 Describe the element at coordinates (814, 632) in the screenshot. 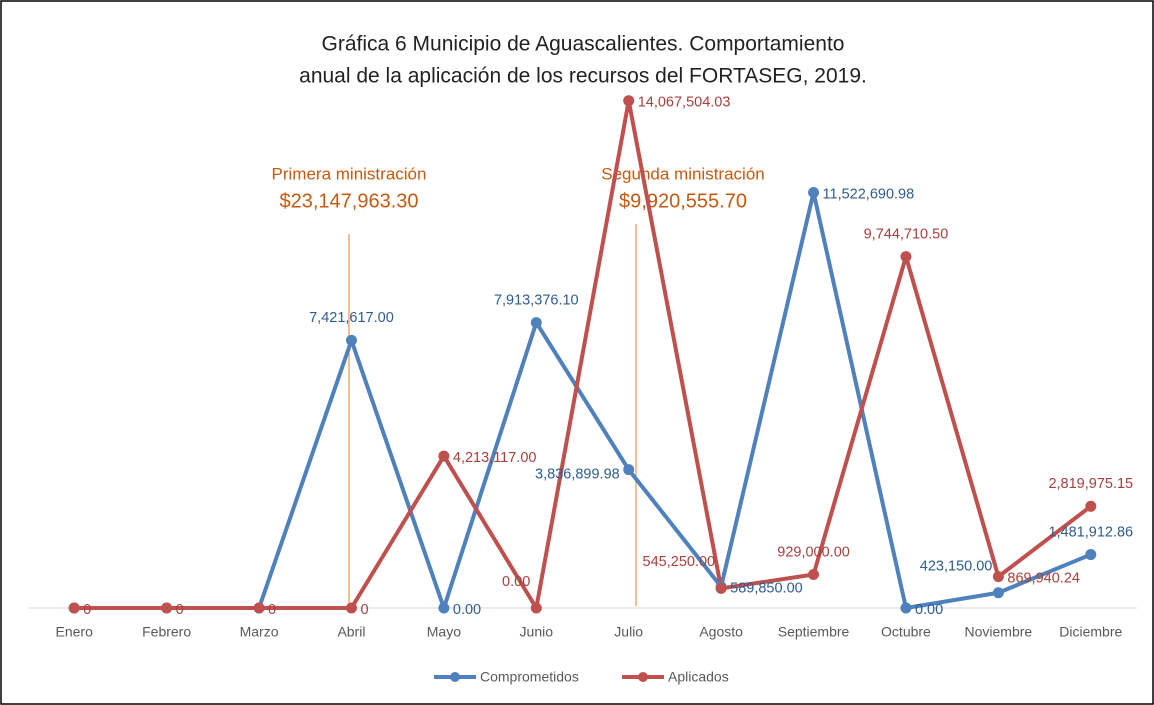

I see `x-tick-label: Septiembre` at that location.